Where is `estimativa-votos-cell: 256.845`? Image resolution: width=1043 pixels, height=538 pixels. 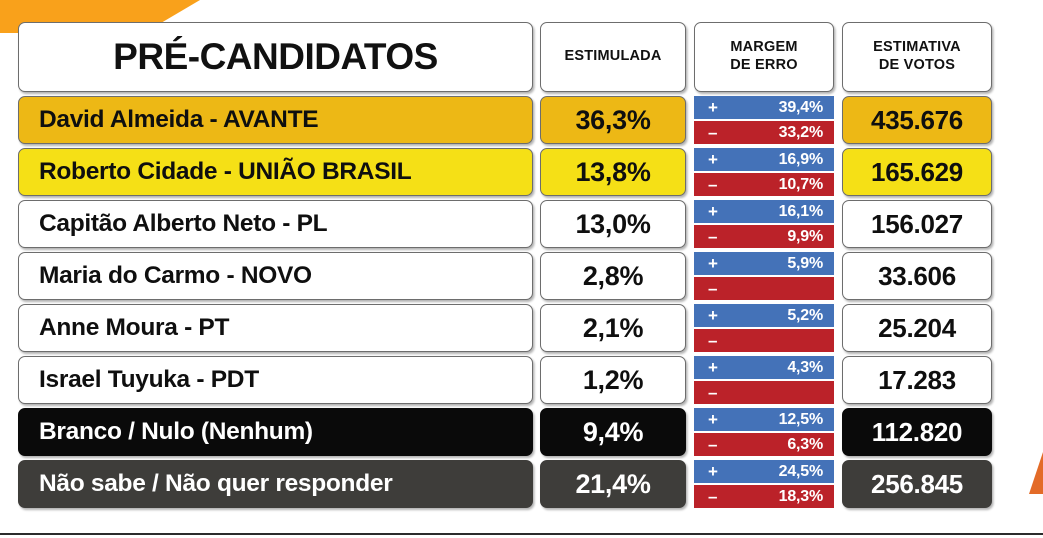 estimativa-votos-cell: 256.845 is located at coordinates (917, 484).